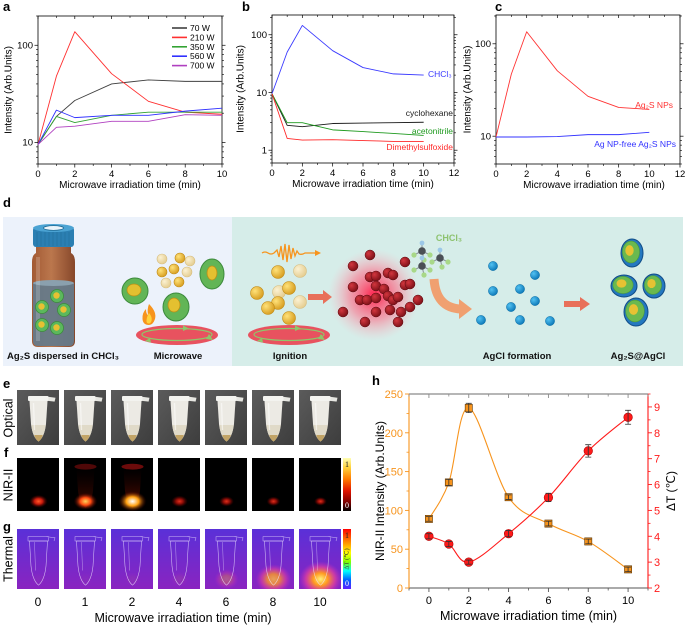 The height and width of the screenshot is (626, 685). What do you see at coordinates (42, 325) in the screenshot?
I see `ag2s-nanoparticle` at bounding box center [42, 325].